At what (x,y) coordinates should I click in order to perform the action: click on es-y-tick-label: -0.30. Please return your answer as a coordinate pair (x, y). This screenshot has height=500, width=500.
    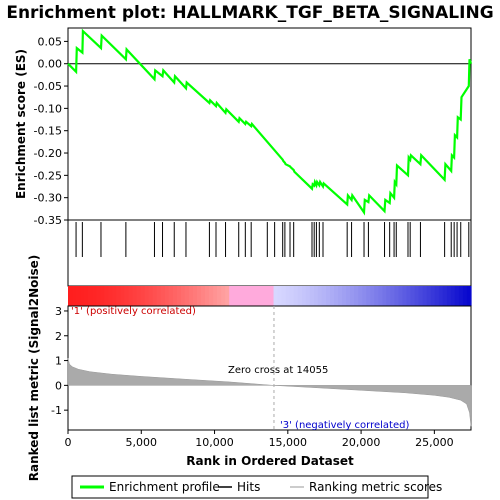
    Looking at the image, I should click on (48, 198).